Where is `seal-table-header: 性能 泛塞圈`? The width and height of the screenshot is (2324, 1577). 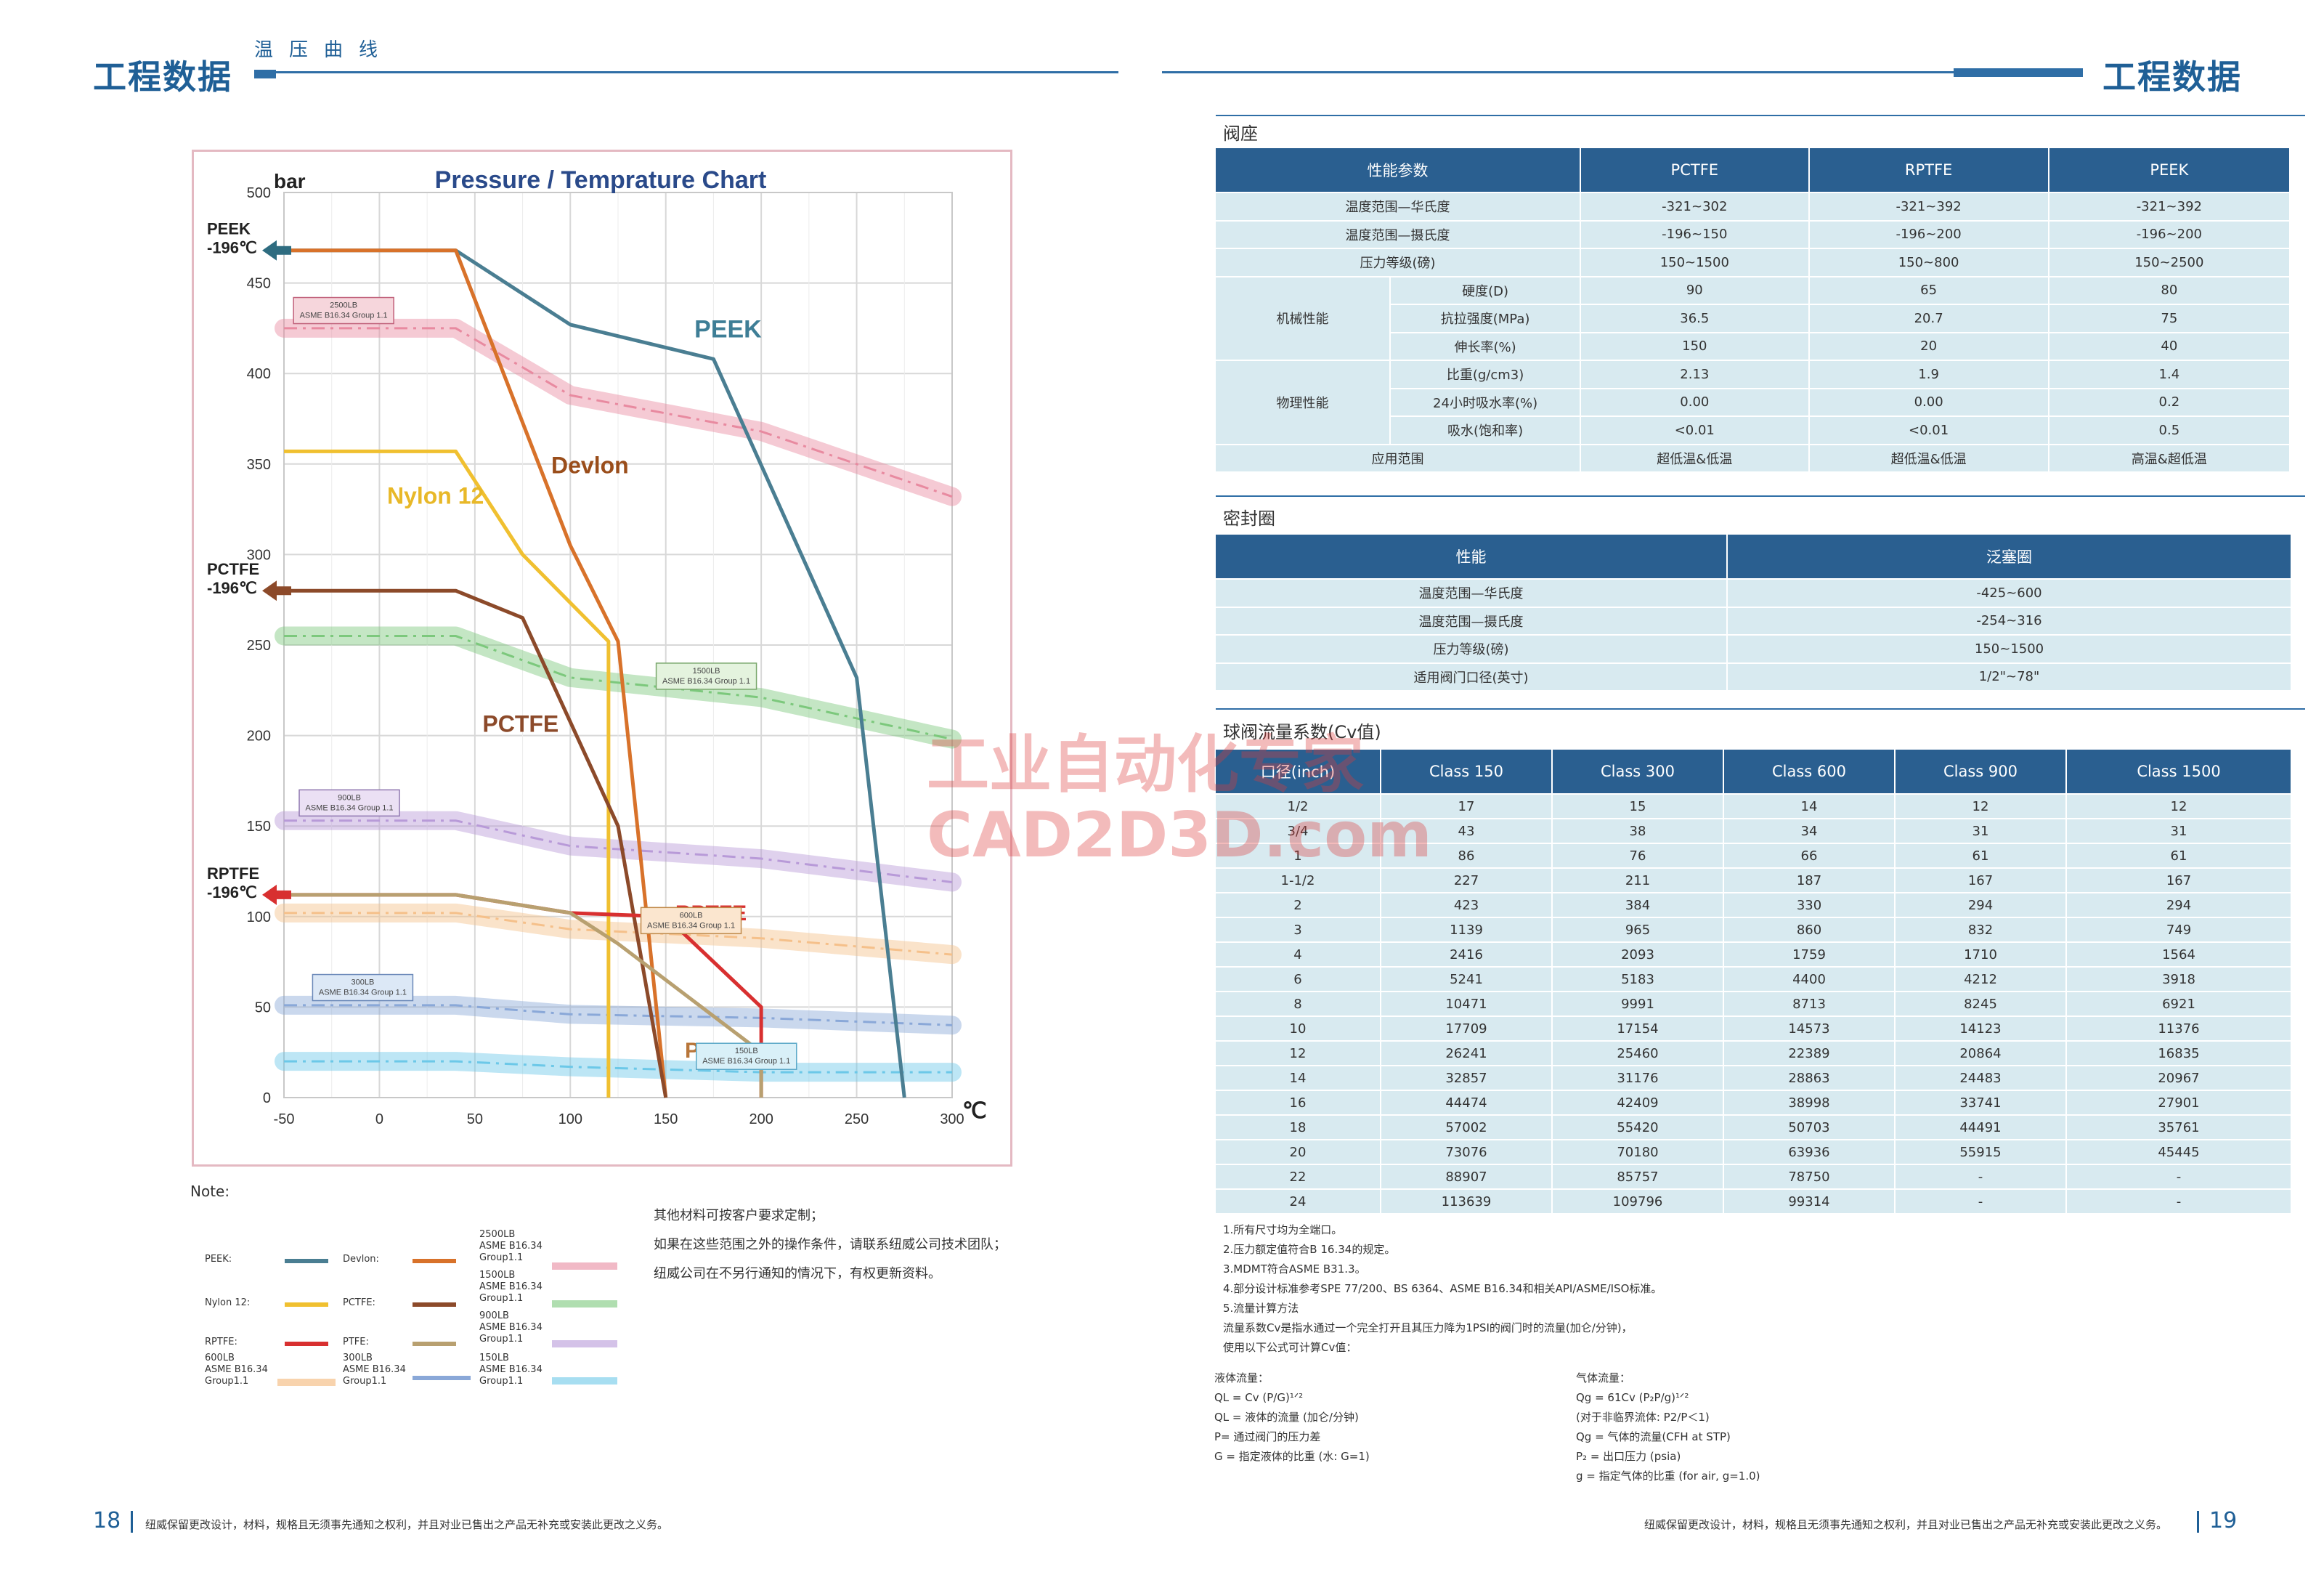 seal-table-header: 性能 泛塞圈 is located at coordinates (1753, 556).